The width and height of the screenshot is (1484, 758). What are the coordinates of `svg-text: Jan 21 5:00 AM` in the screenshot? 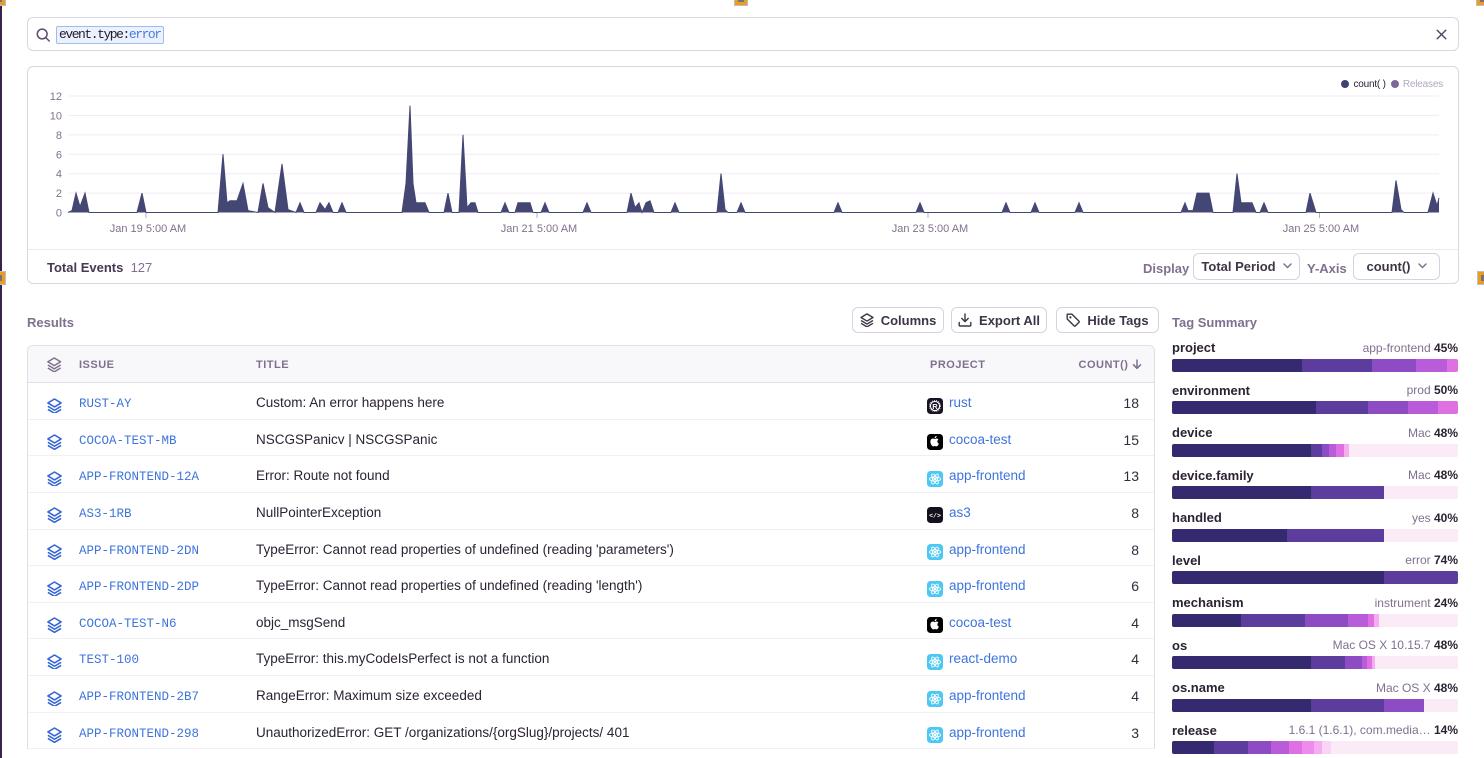 It's located at (539, 229).